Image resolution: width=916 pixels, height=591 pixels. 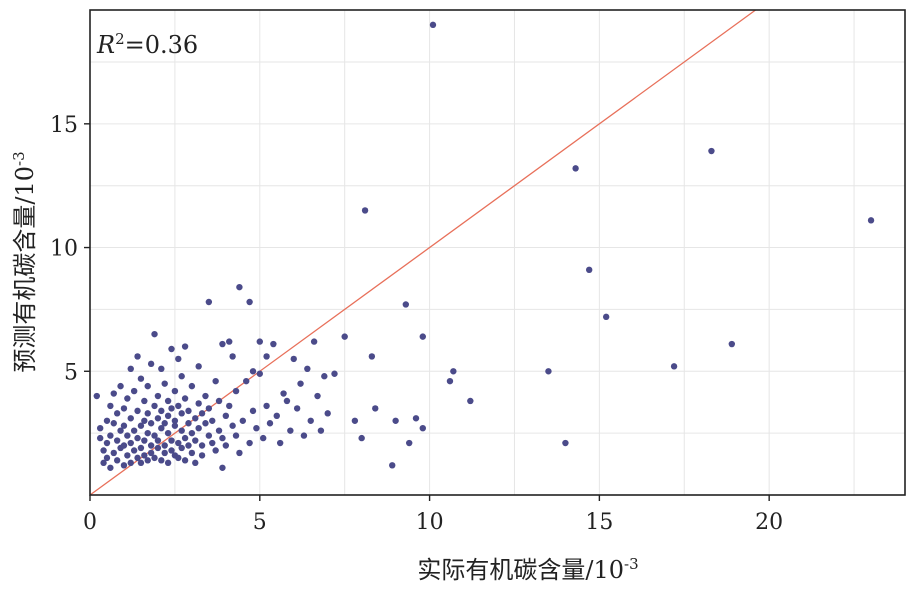 What do you see at coordinates (769, 522) in the screenshot?
I see `x-tick-label: 20` at bounding box center [769, 522].